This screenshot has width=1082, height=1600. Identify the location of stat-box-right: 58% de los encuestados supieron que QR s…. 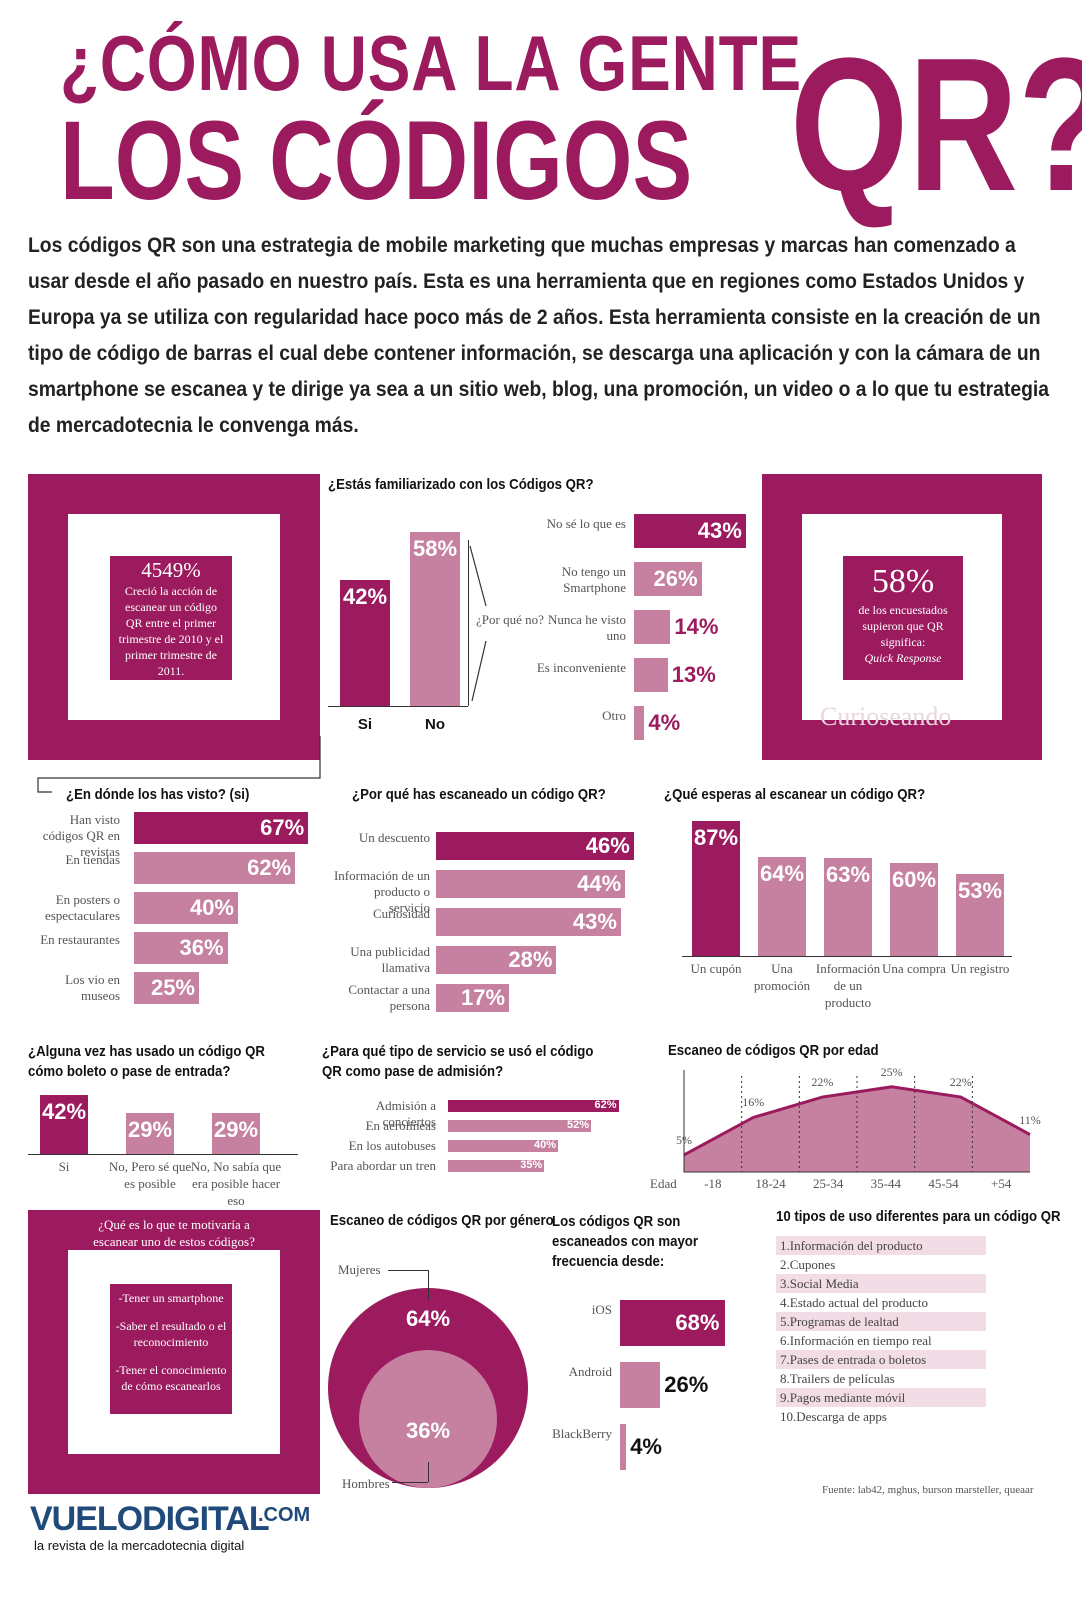
(903, 618).